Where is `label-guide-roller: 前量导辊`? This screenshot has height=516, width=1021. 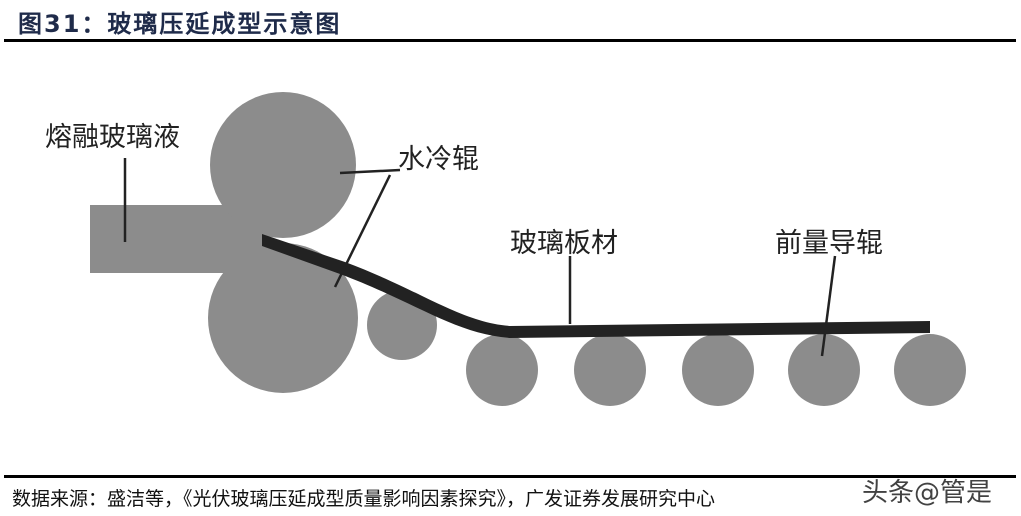 label-guide-roller: 前量导辊 is located at coordinates (829, 243).